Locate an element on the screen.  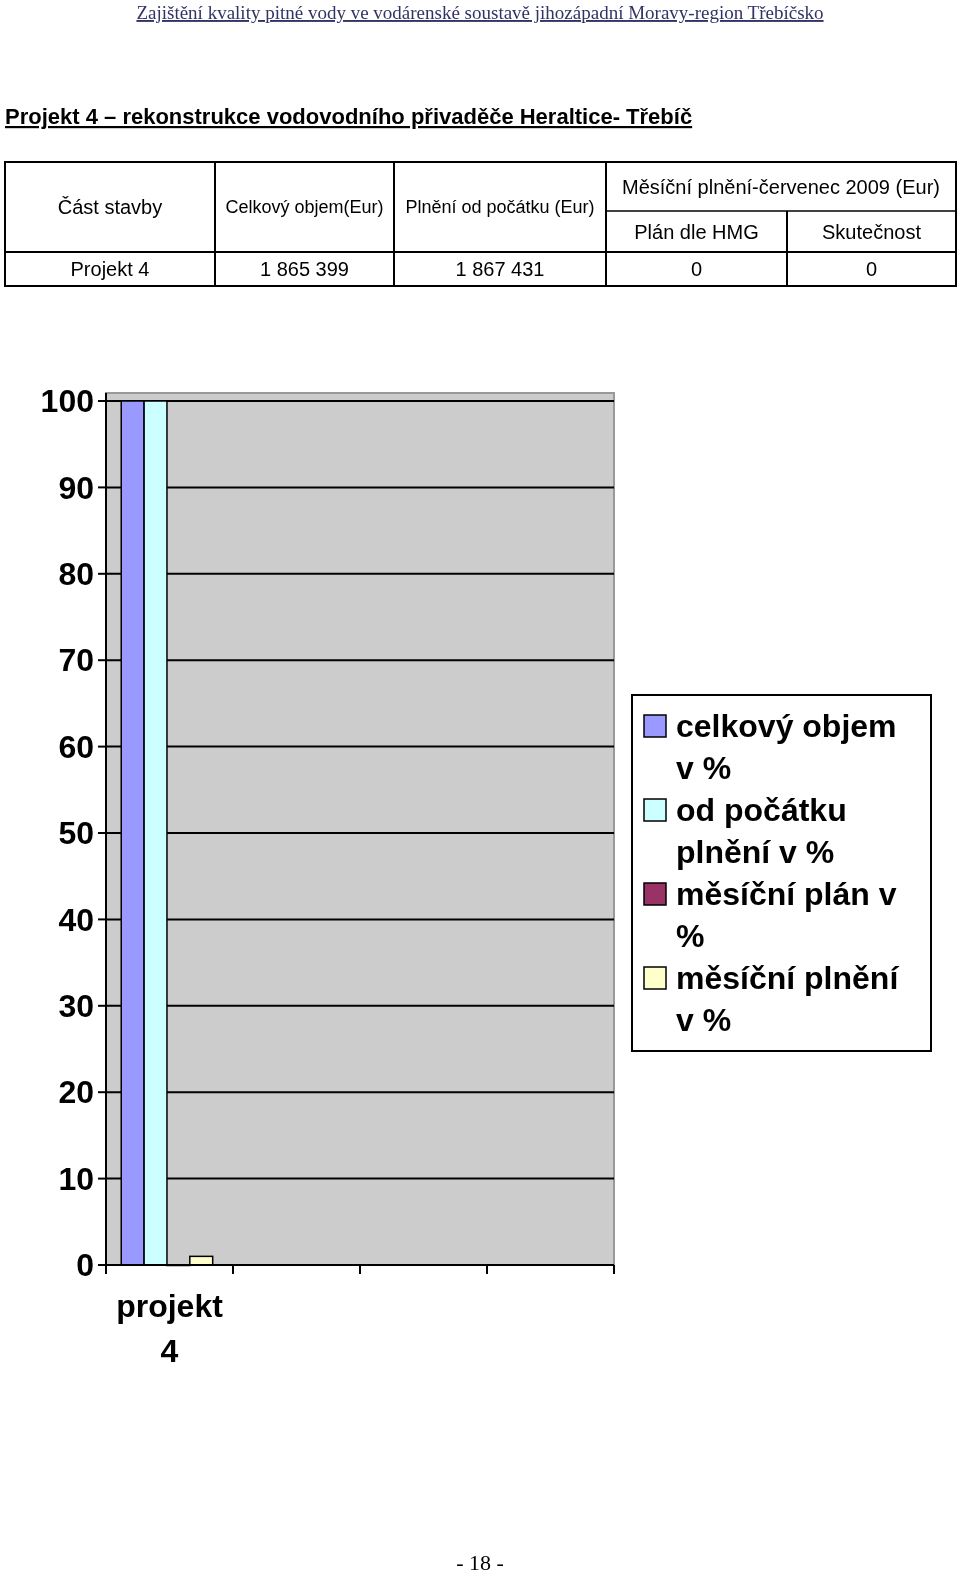
text: Celkový objem(Eur) is located at coordinates (304, 207).